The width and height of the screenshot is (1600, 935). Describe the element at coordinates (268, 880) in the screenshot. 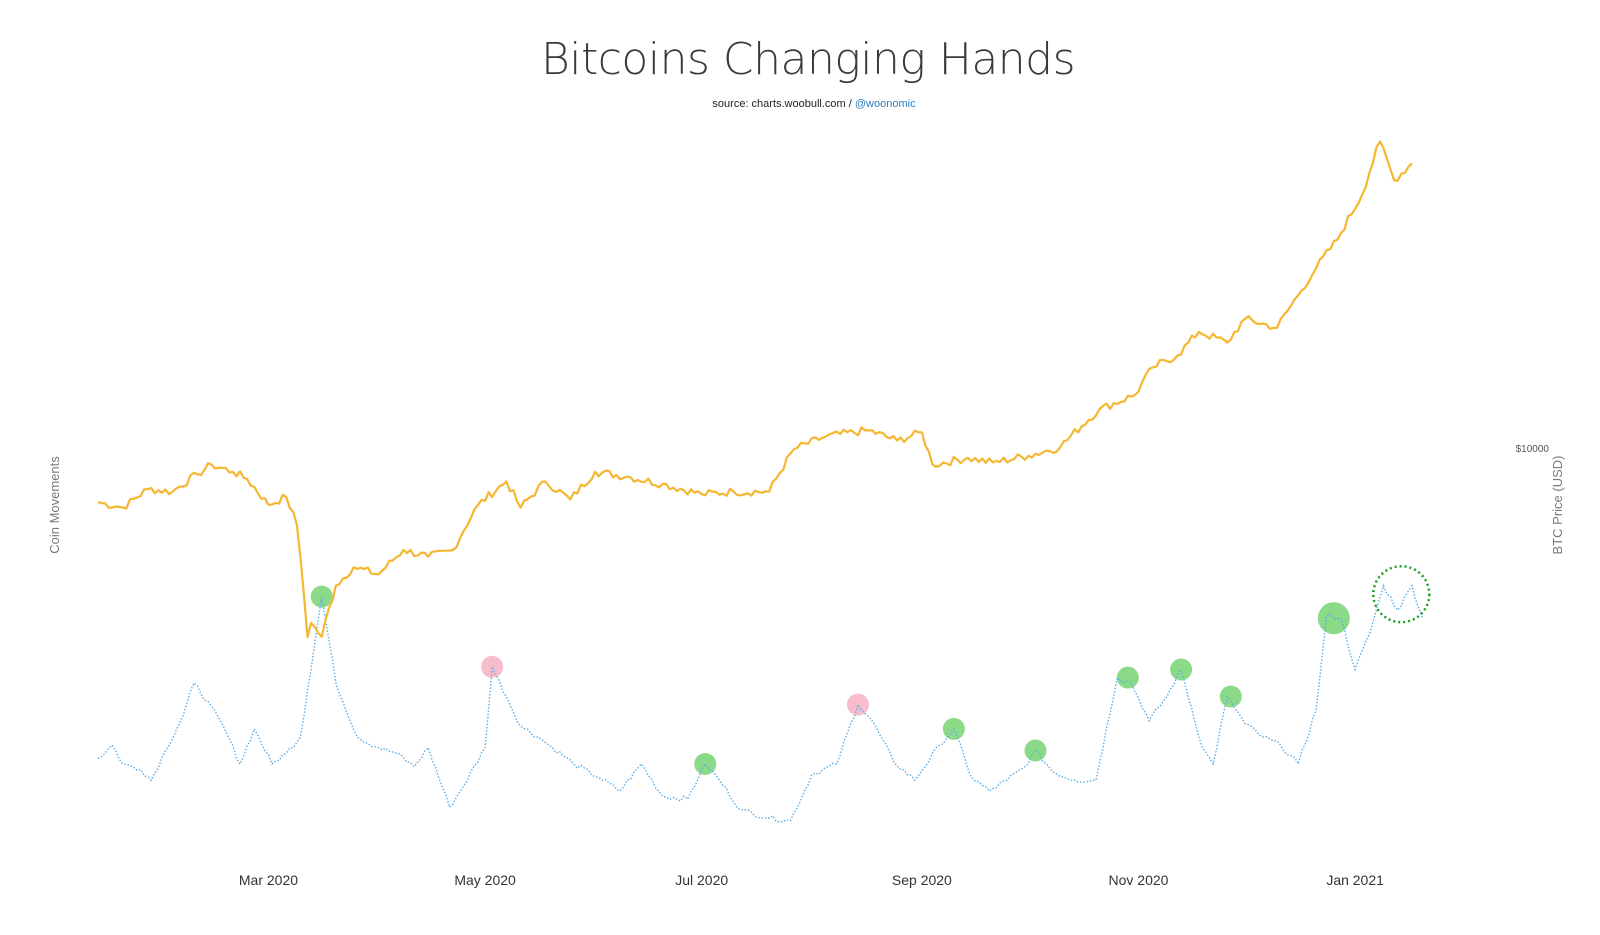

I see `x-tick-label-1: Mar 2020` at that location.